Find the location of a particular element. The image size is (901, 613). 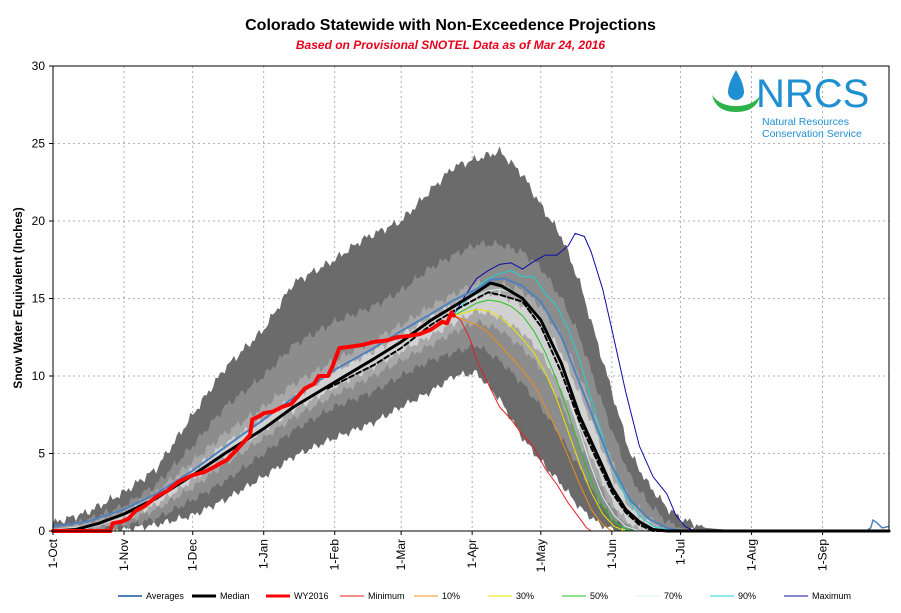

legend-label: WY2016 is located at coordinates (311, 596).